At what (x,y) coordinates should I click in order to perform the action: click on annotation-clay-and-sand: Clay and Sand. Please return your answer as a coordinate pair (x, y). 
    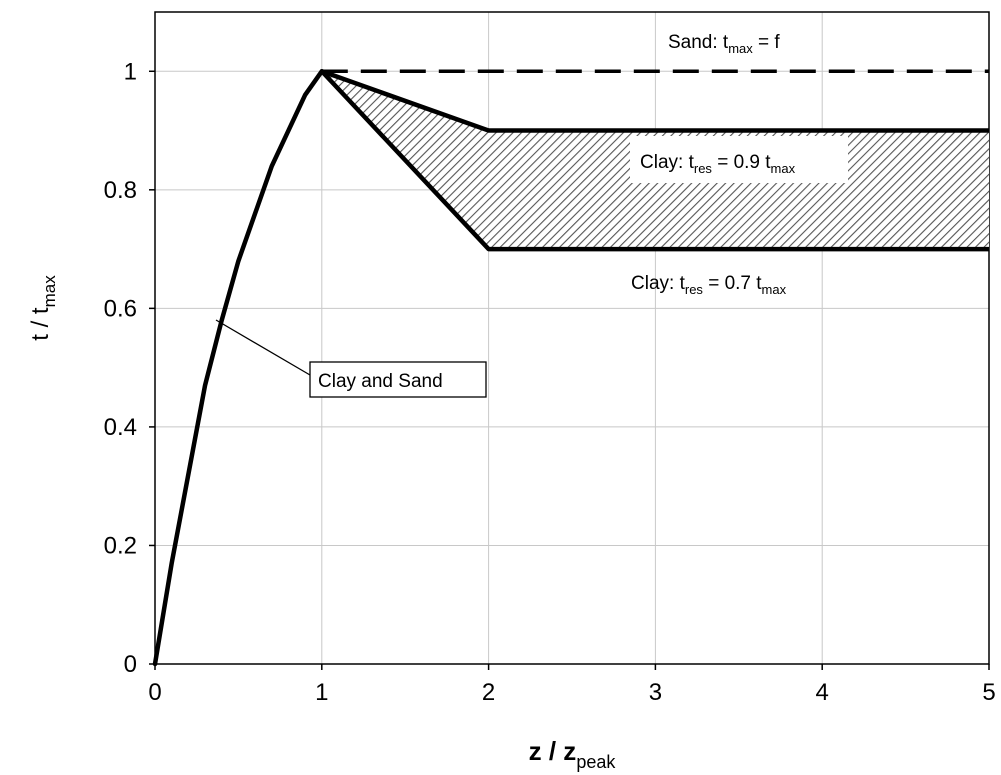
    Looking at the image, I should click on (380, 381).